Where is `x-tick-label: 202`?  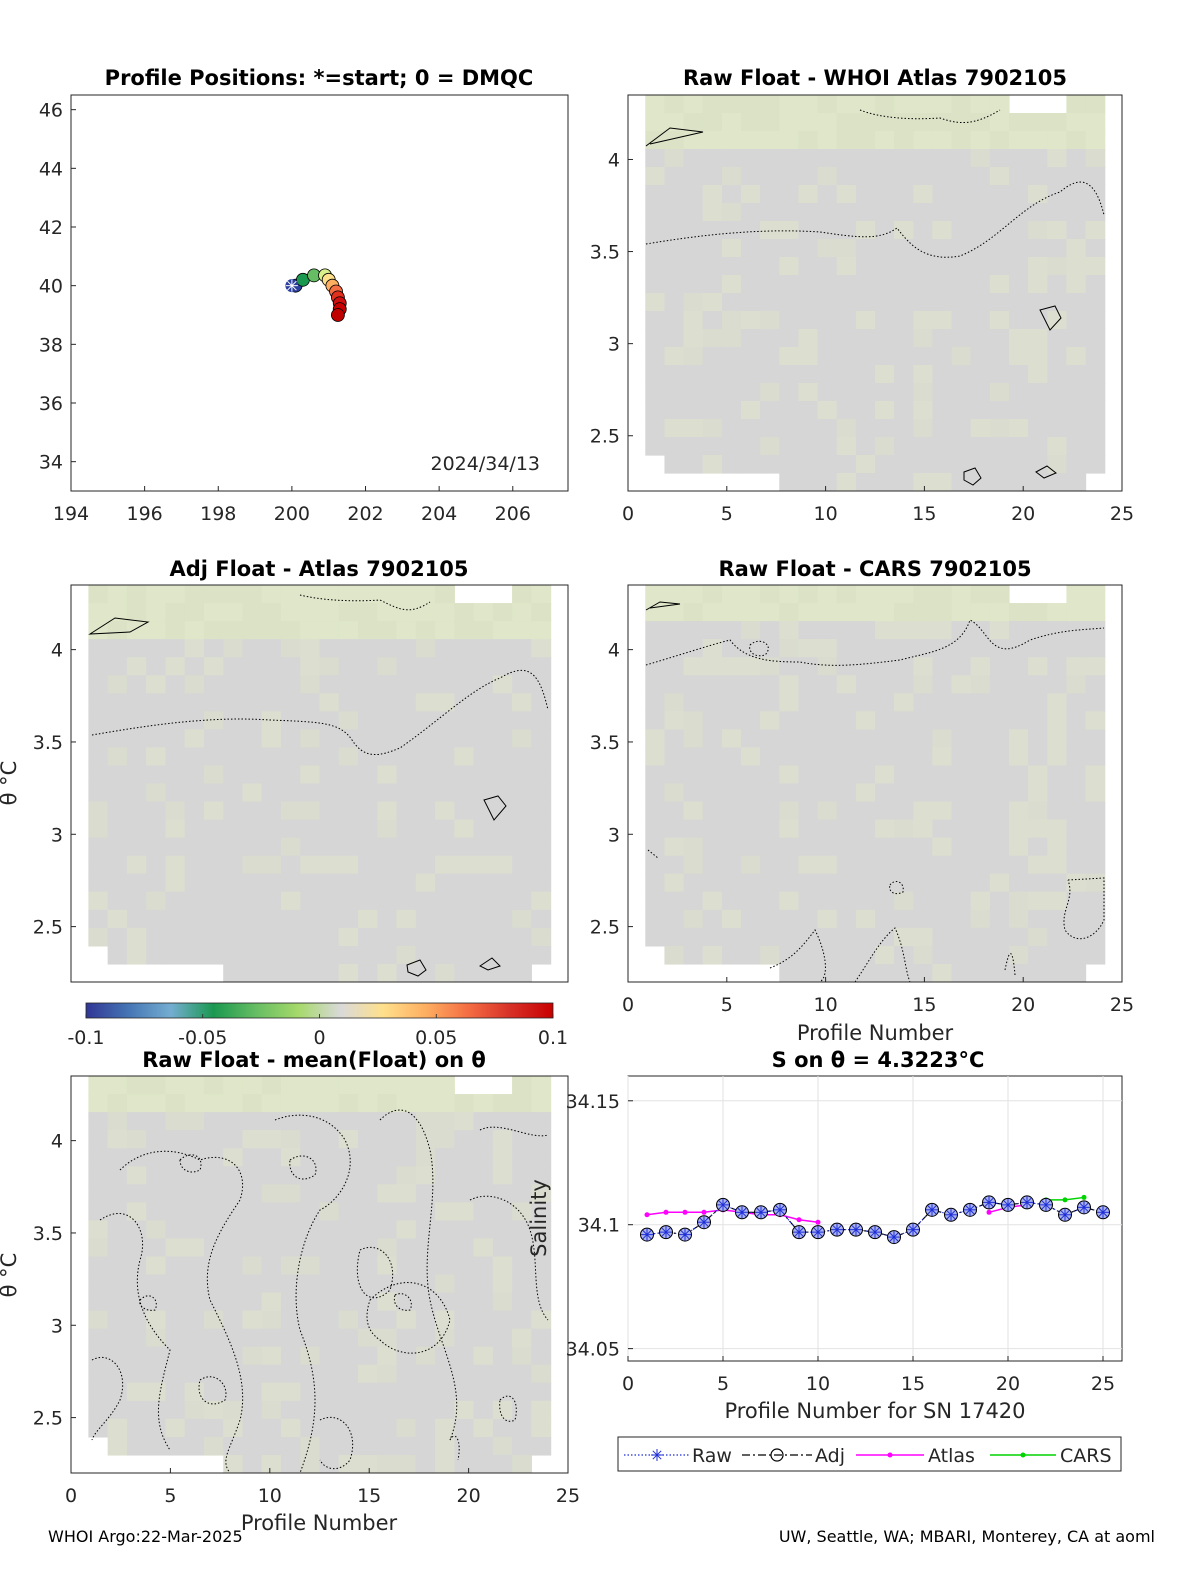 x-tick-label: 202 is located at coordinates (365, 514).